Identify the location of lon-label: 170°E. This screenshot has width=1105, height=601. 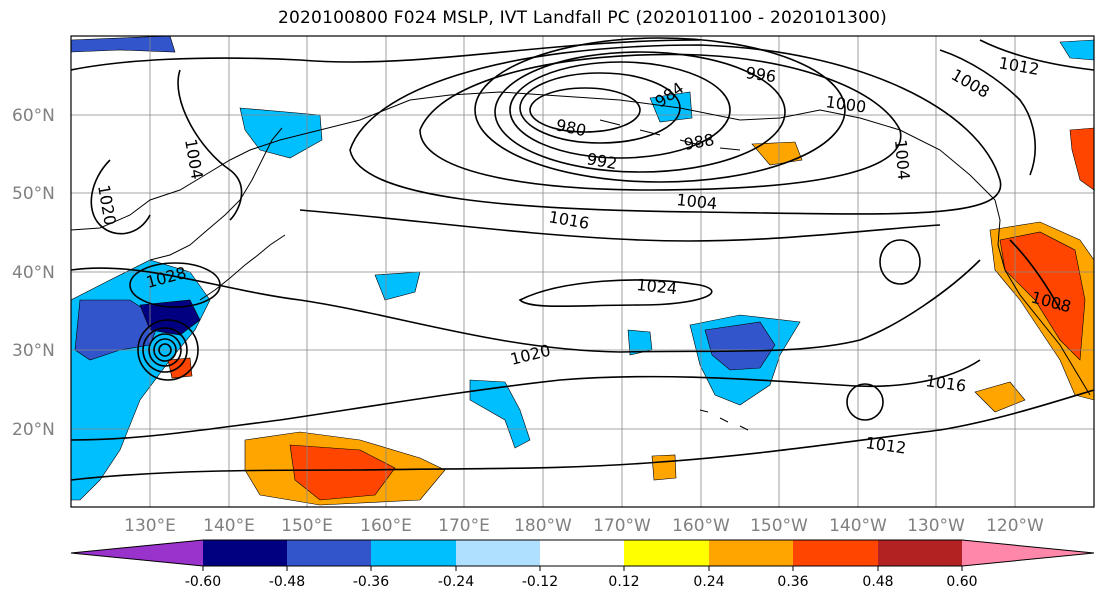
(464, 526).